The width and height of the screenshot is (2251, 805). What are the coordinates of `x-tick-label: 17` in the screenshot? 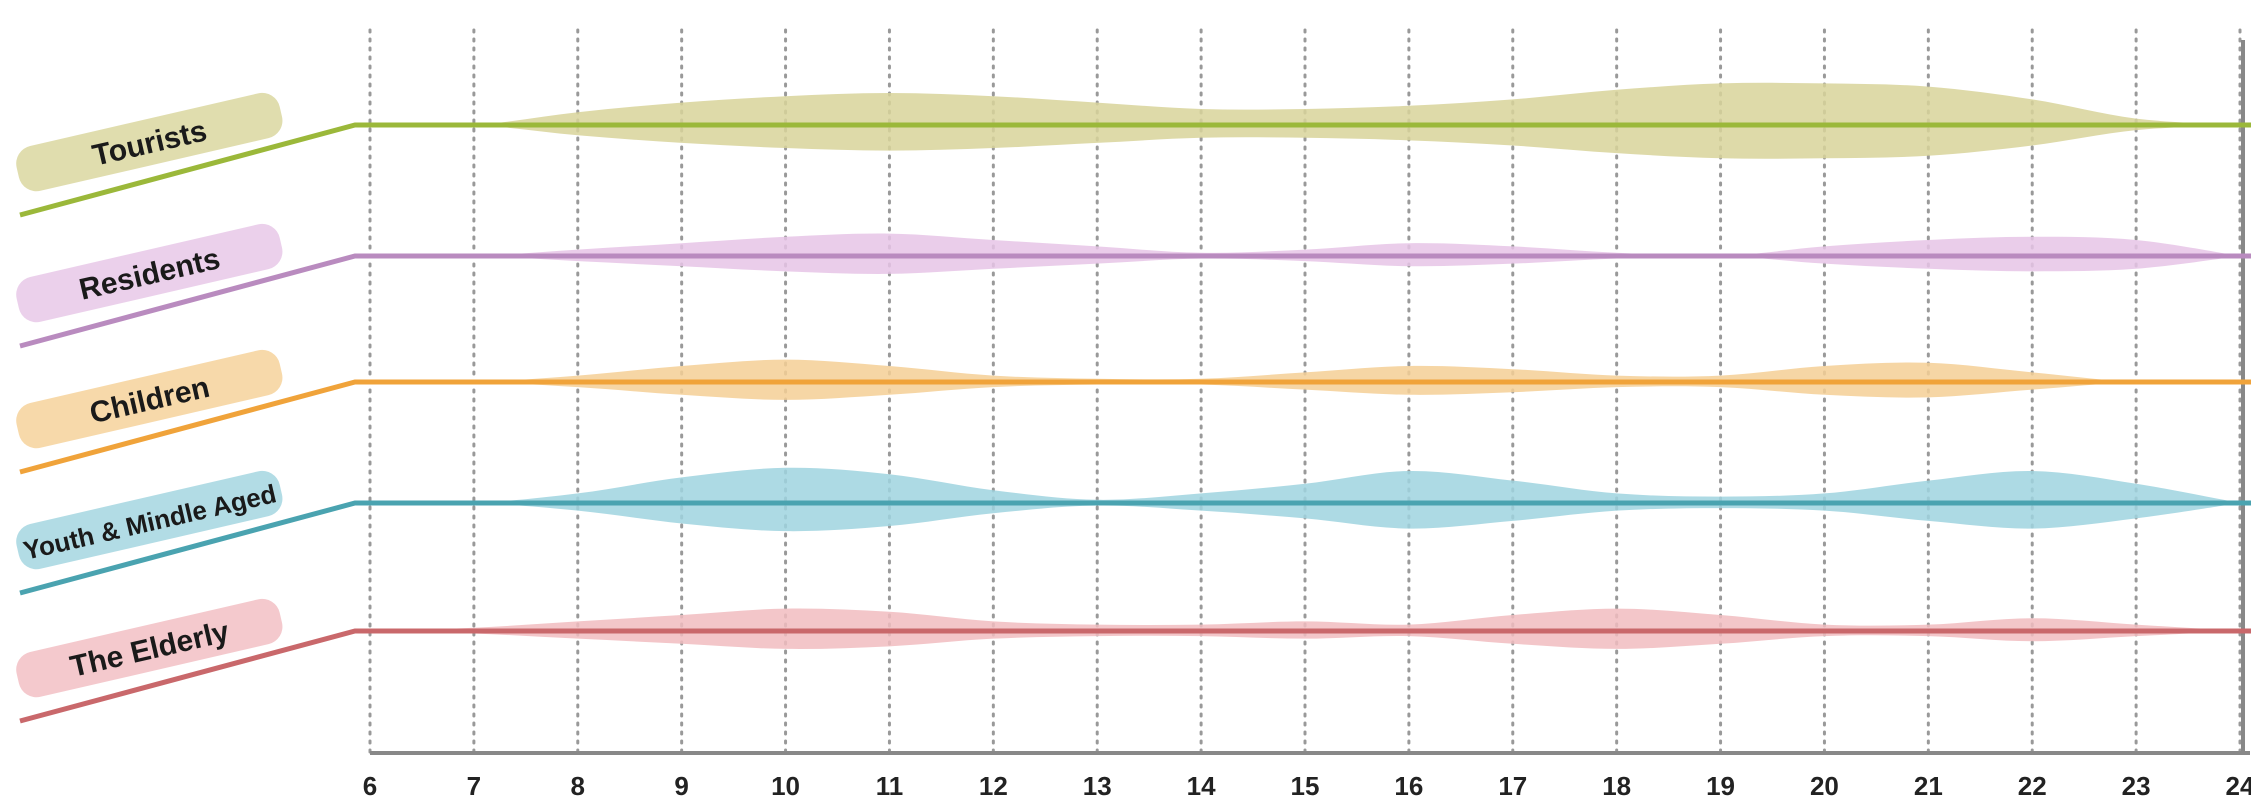 It's located at (1512, 786).